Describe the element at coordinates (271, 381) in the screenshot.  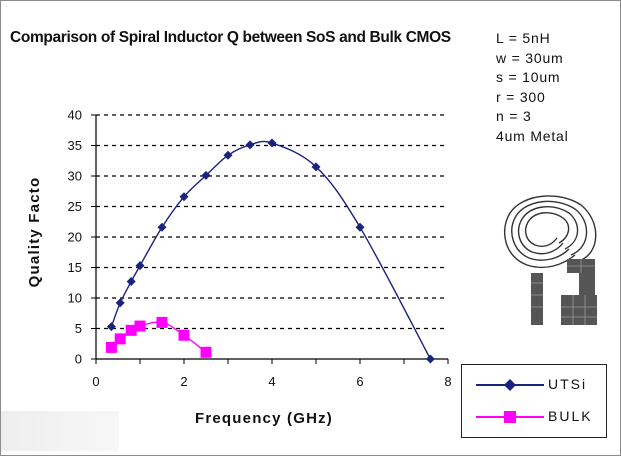
I see `x-tick-label-4: 4` at that location.